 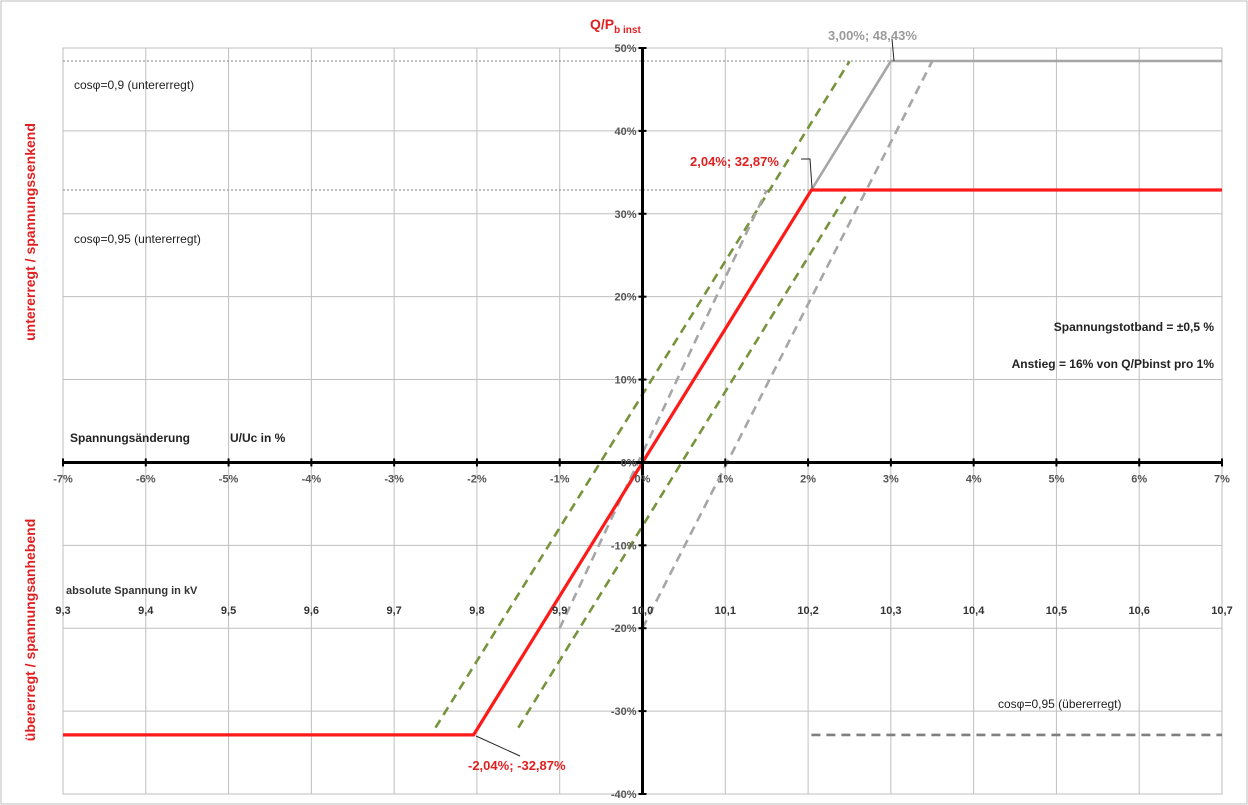 I want to click on kv-tick-label: 10,5, so click(x=1056, y=611).